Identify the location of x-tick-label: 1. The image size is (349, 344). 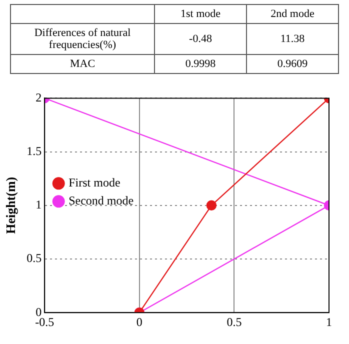
(329, 321).